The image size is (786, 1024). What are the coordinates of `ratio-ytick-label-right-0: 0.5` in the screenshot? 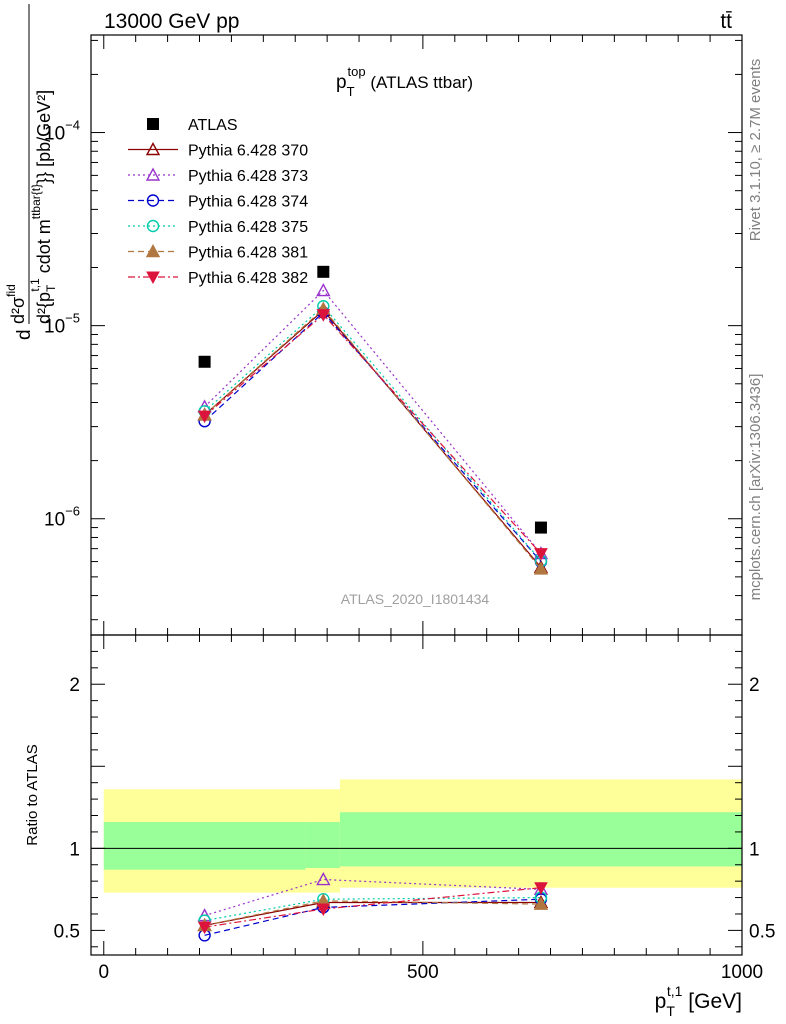 It's located at (762, 931).